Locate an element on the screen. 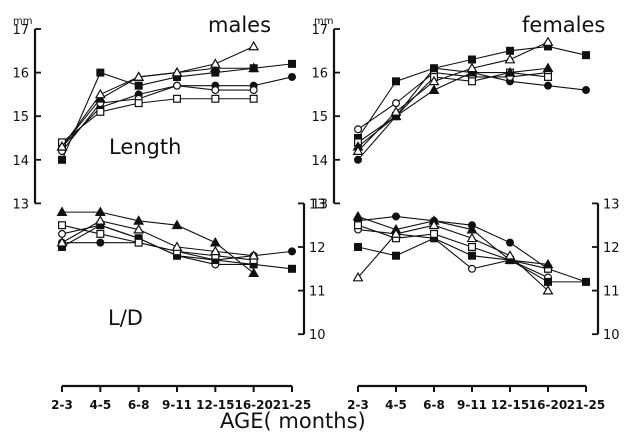  ld-axis-tick-label: 10 is located at coordinates (317, 335).